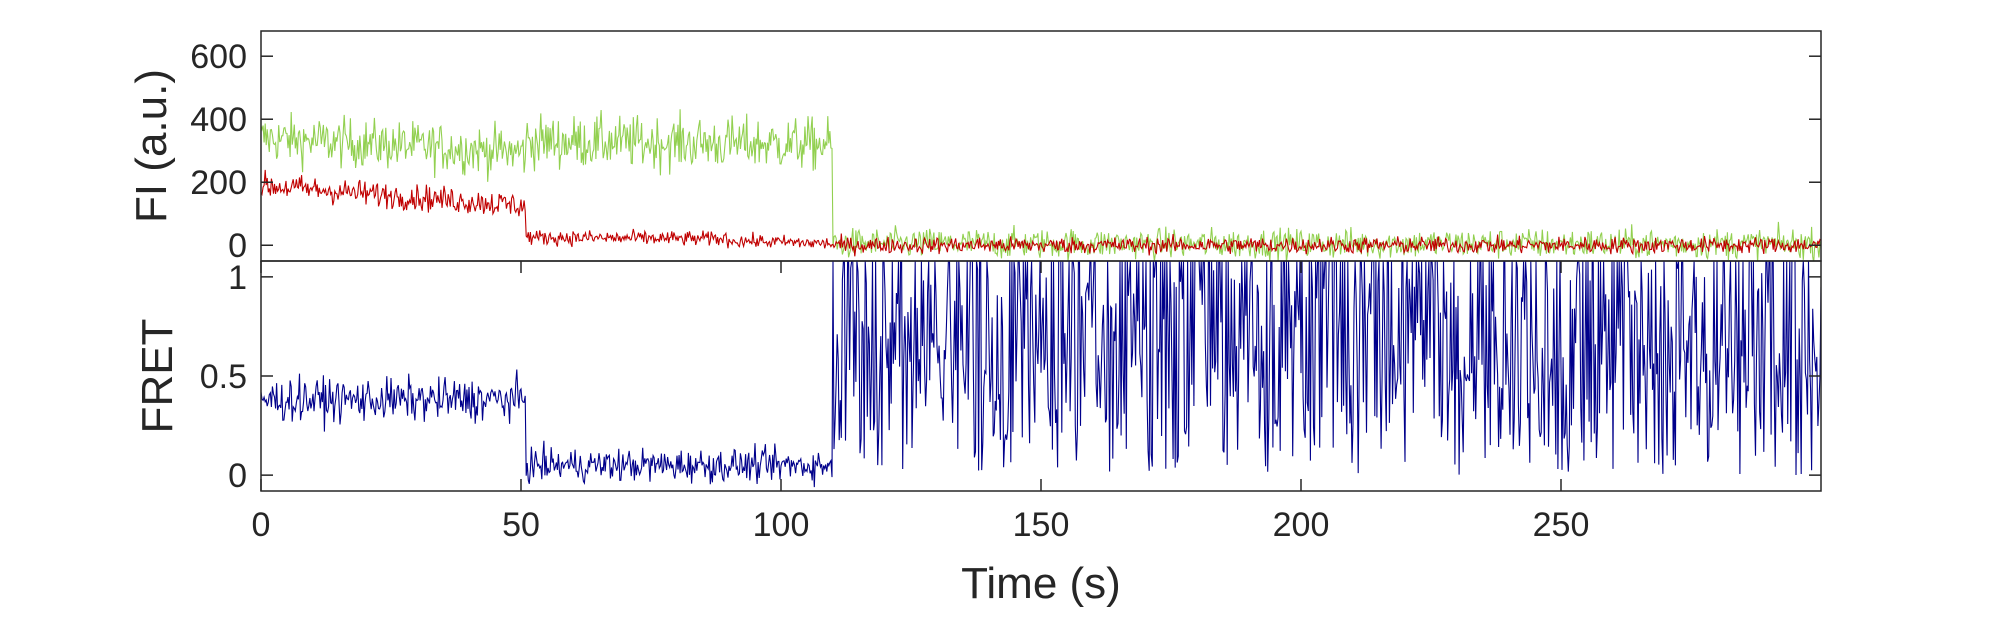  Describe the element at coordinates (218, 120) in the screenshot. I see `y-tick-label: 400` at that location.